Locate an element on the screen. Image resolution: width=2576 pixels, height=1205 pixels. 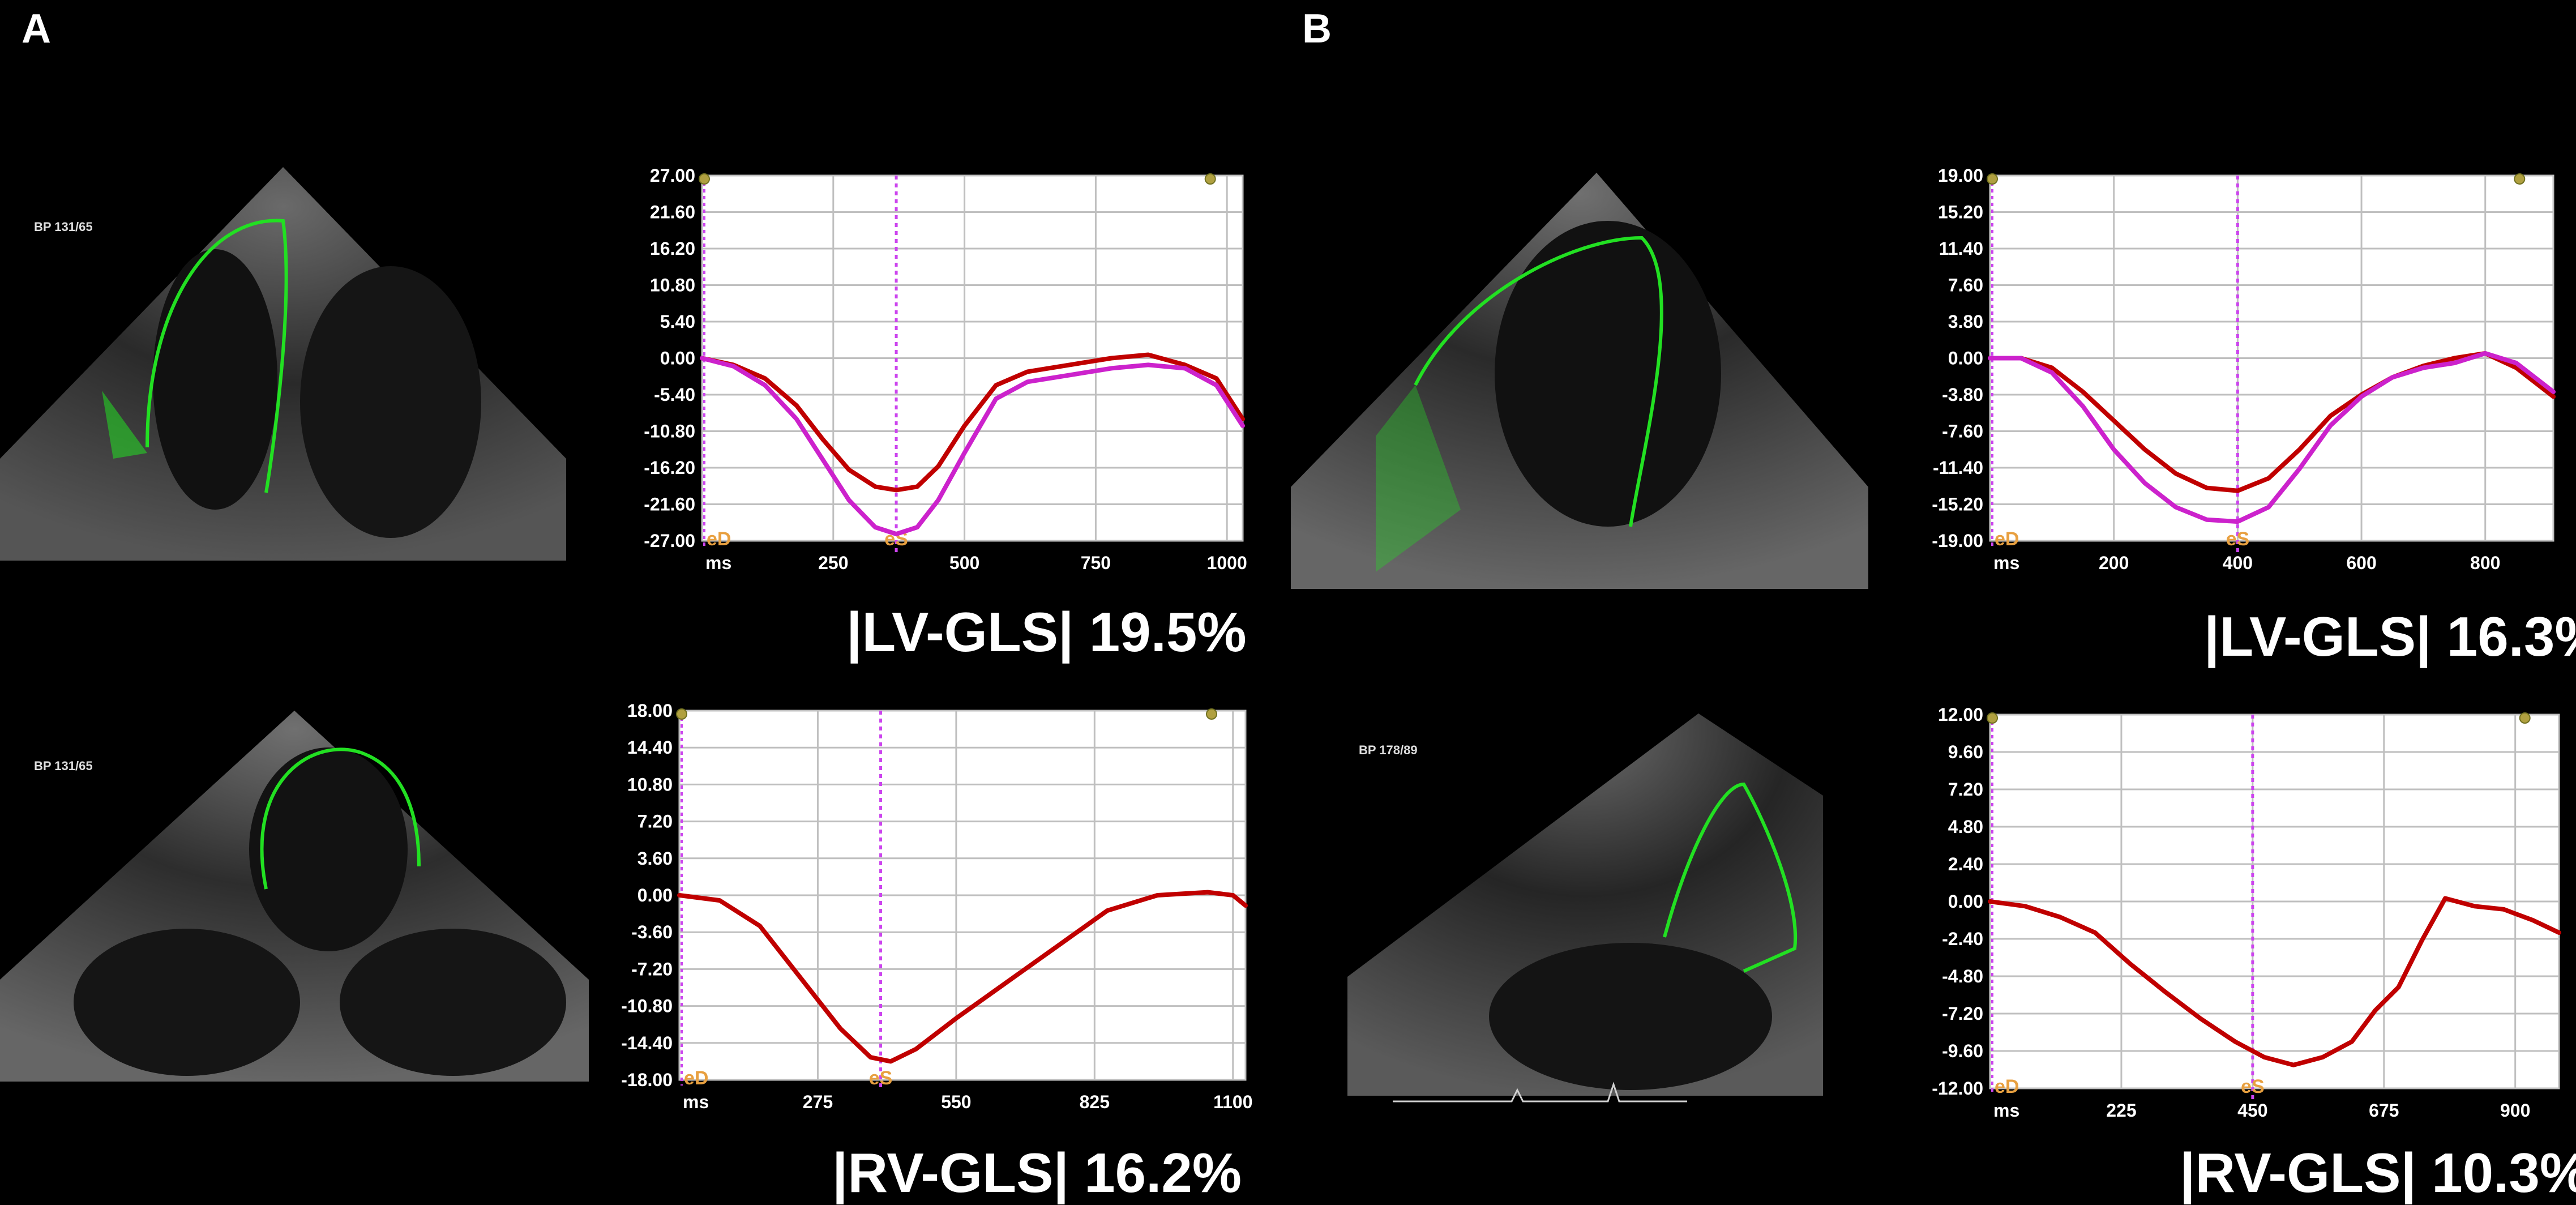
y-tick-label: -12.00 is located at coordinates (1957, 1088).